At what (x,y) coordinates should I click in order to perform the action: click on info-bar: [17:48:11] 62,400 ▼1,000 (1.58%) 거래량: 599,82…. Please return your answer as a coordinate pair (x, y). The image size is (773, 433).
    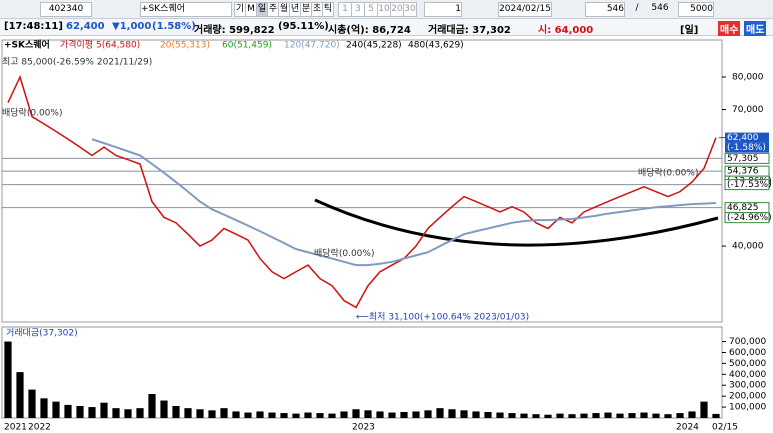
    Looking at the image, I should click on (386, 27).